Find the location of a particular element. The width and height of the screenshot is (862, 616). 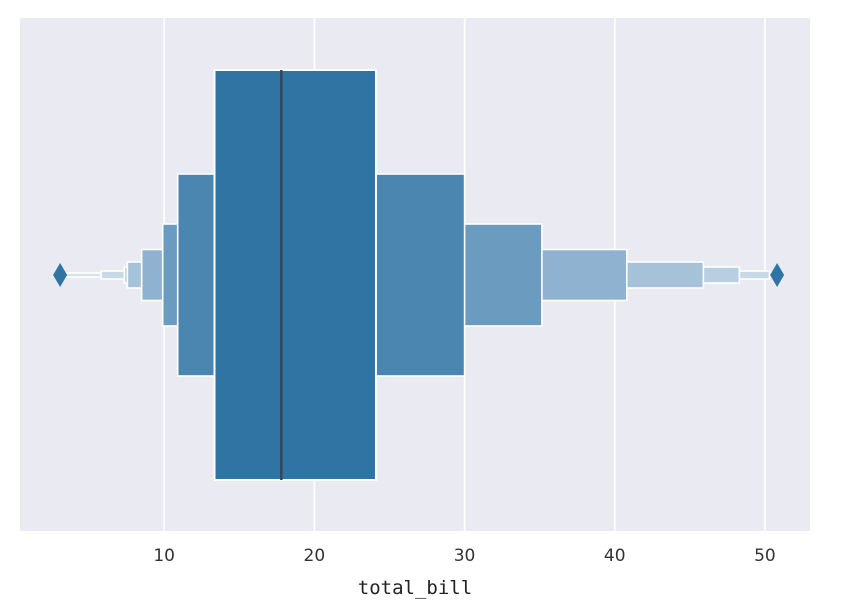

x-tick-label-10: 10 is located at coordinates (164, 556).